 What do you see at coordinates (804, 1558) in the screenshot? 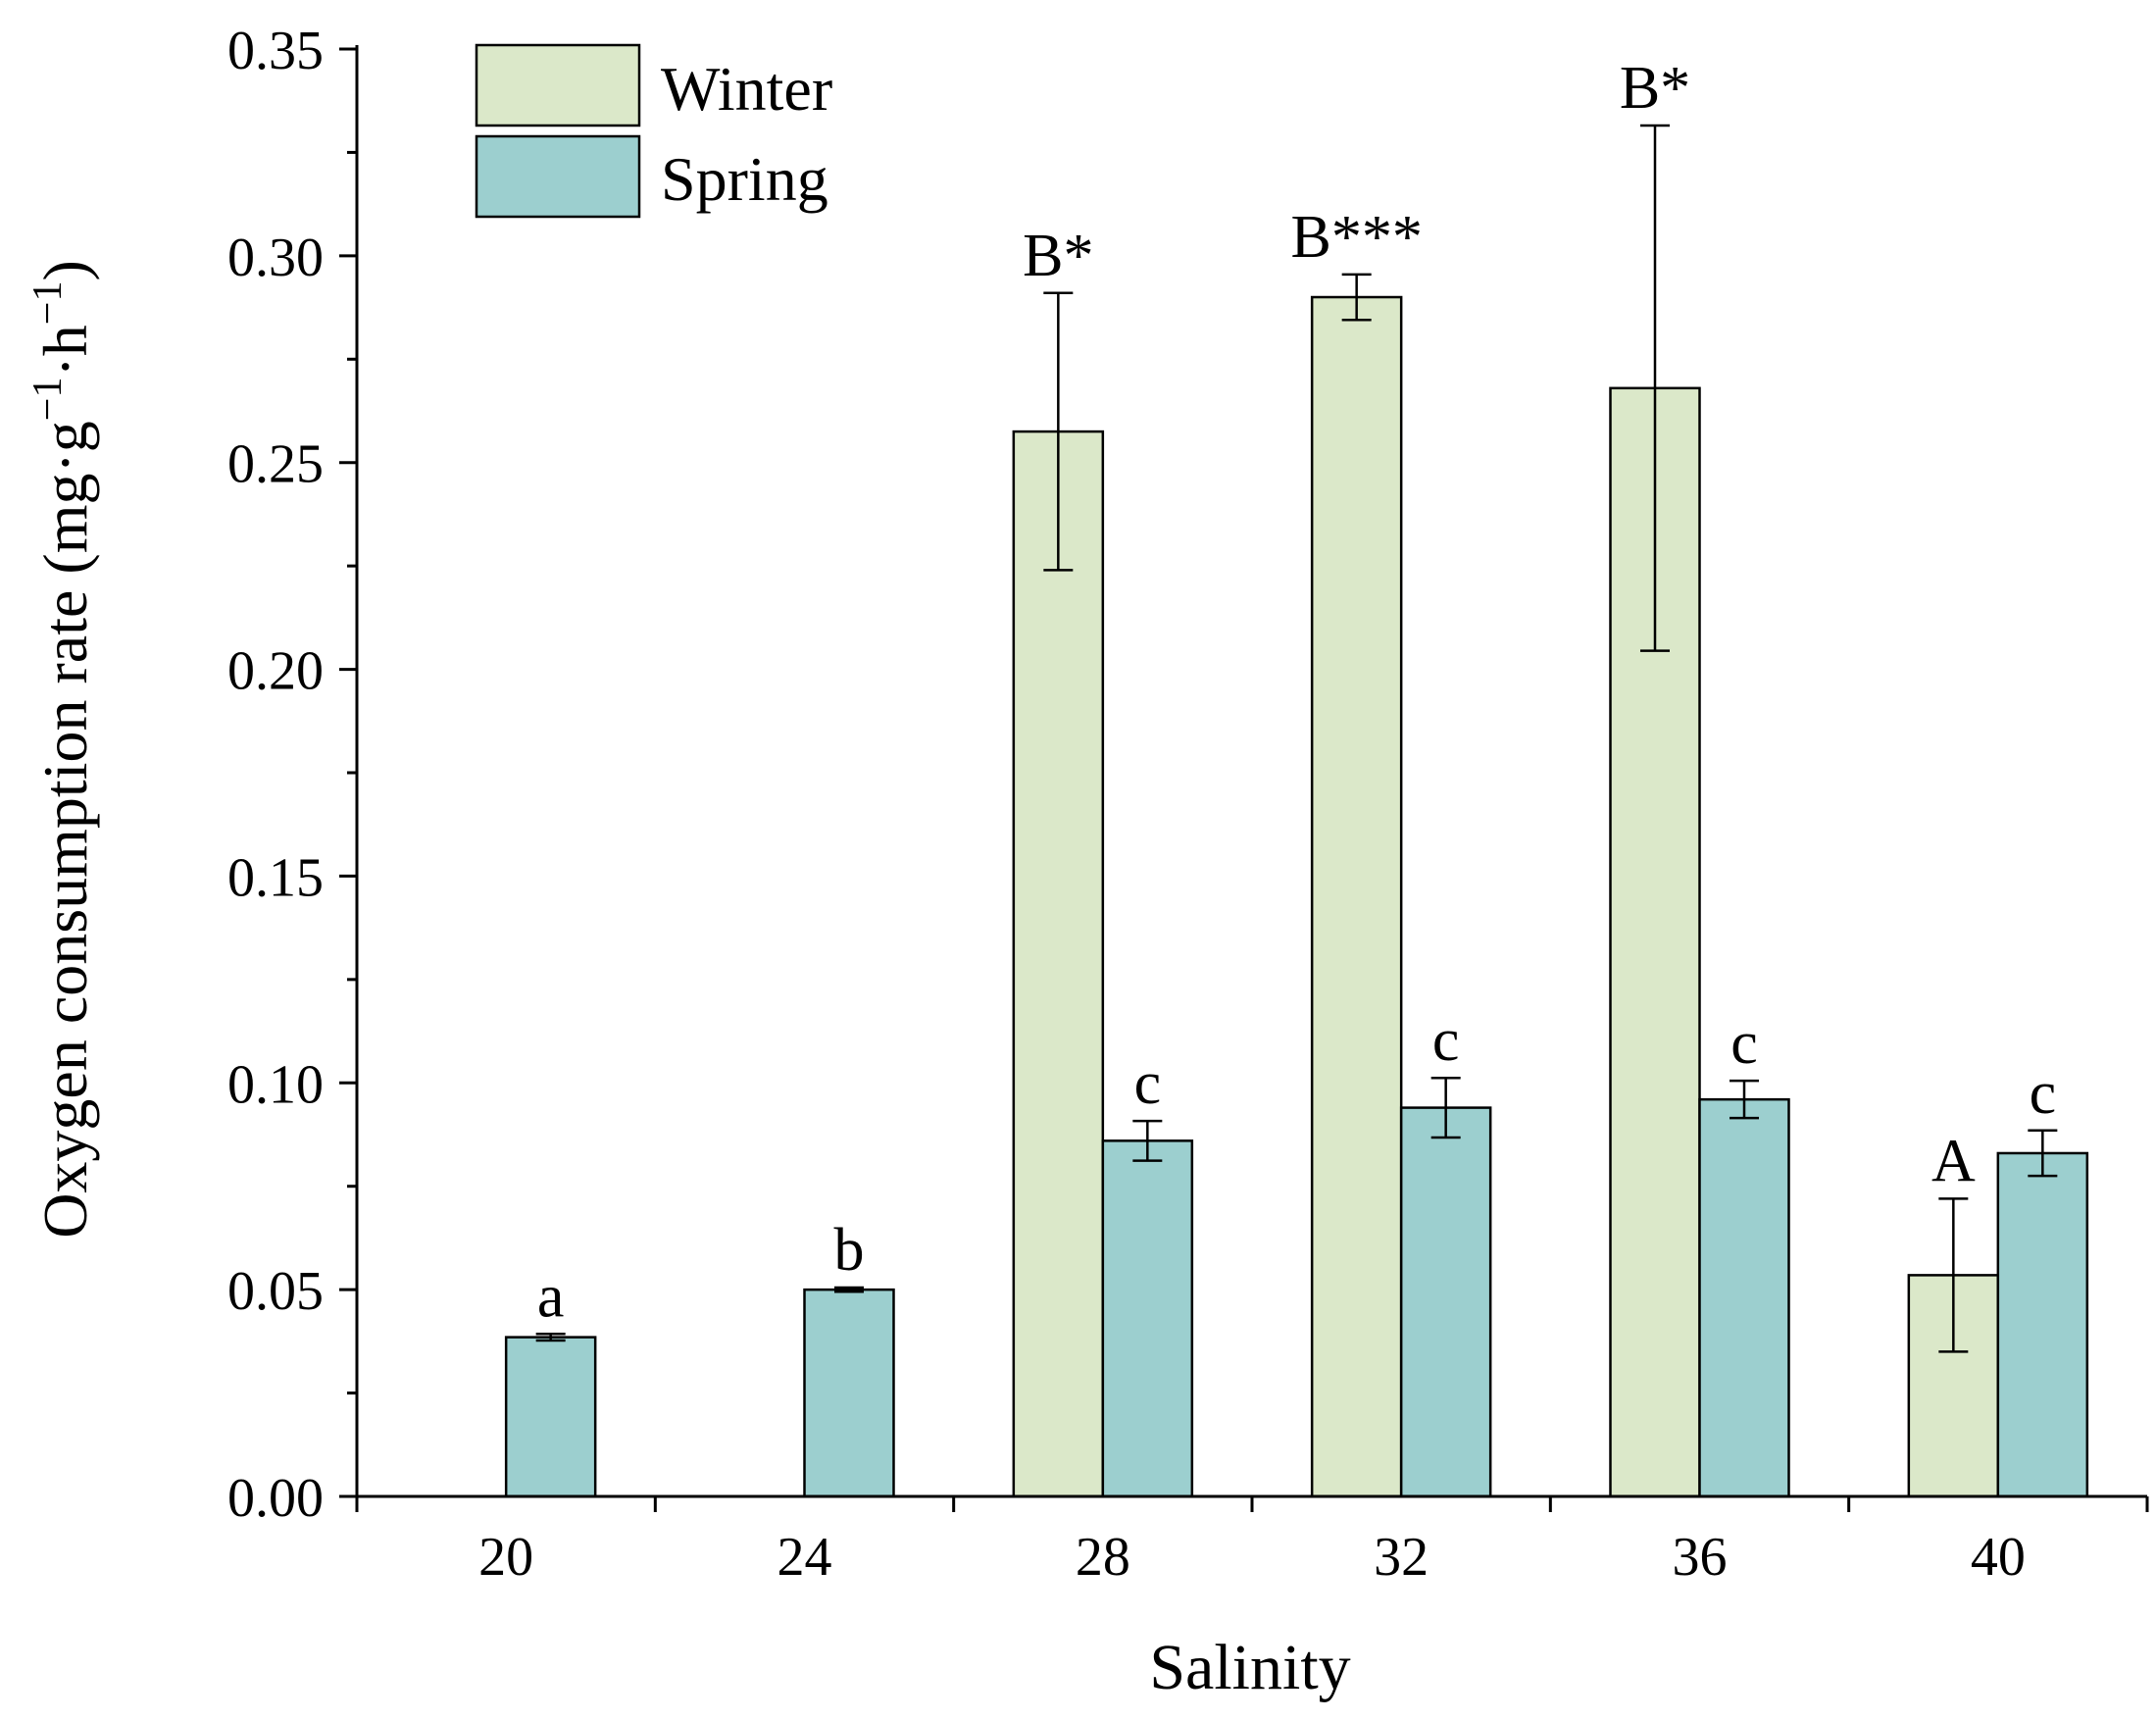
I see `x-tick-label-24: 24` at bounding box center [804, 1558].